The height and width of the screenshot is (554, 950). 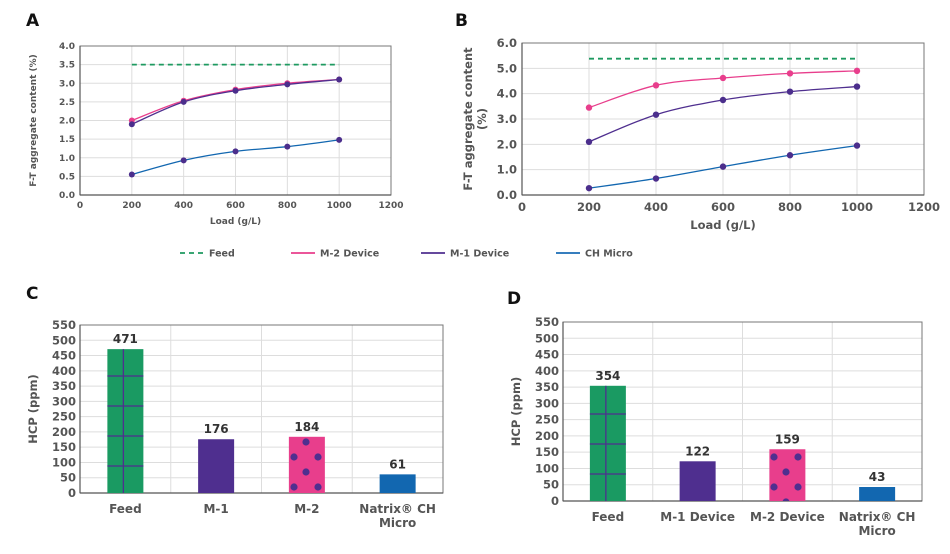 I want to click on category-label: Natrix® CH, so click(x=397, y=509).